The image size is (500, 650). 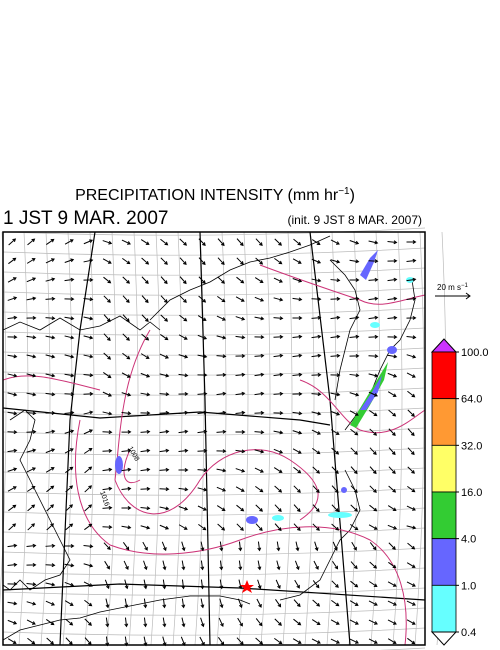 I want to click on valid-time: 1 JST 9 MAR. 2007, so click(x=85, y=218).